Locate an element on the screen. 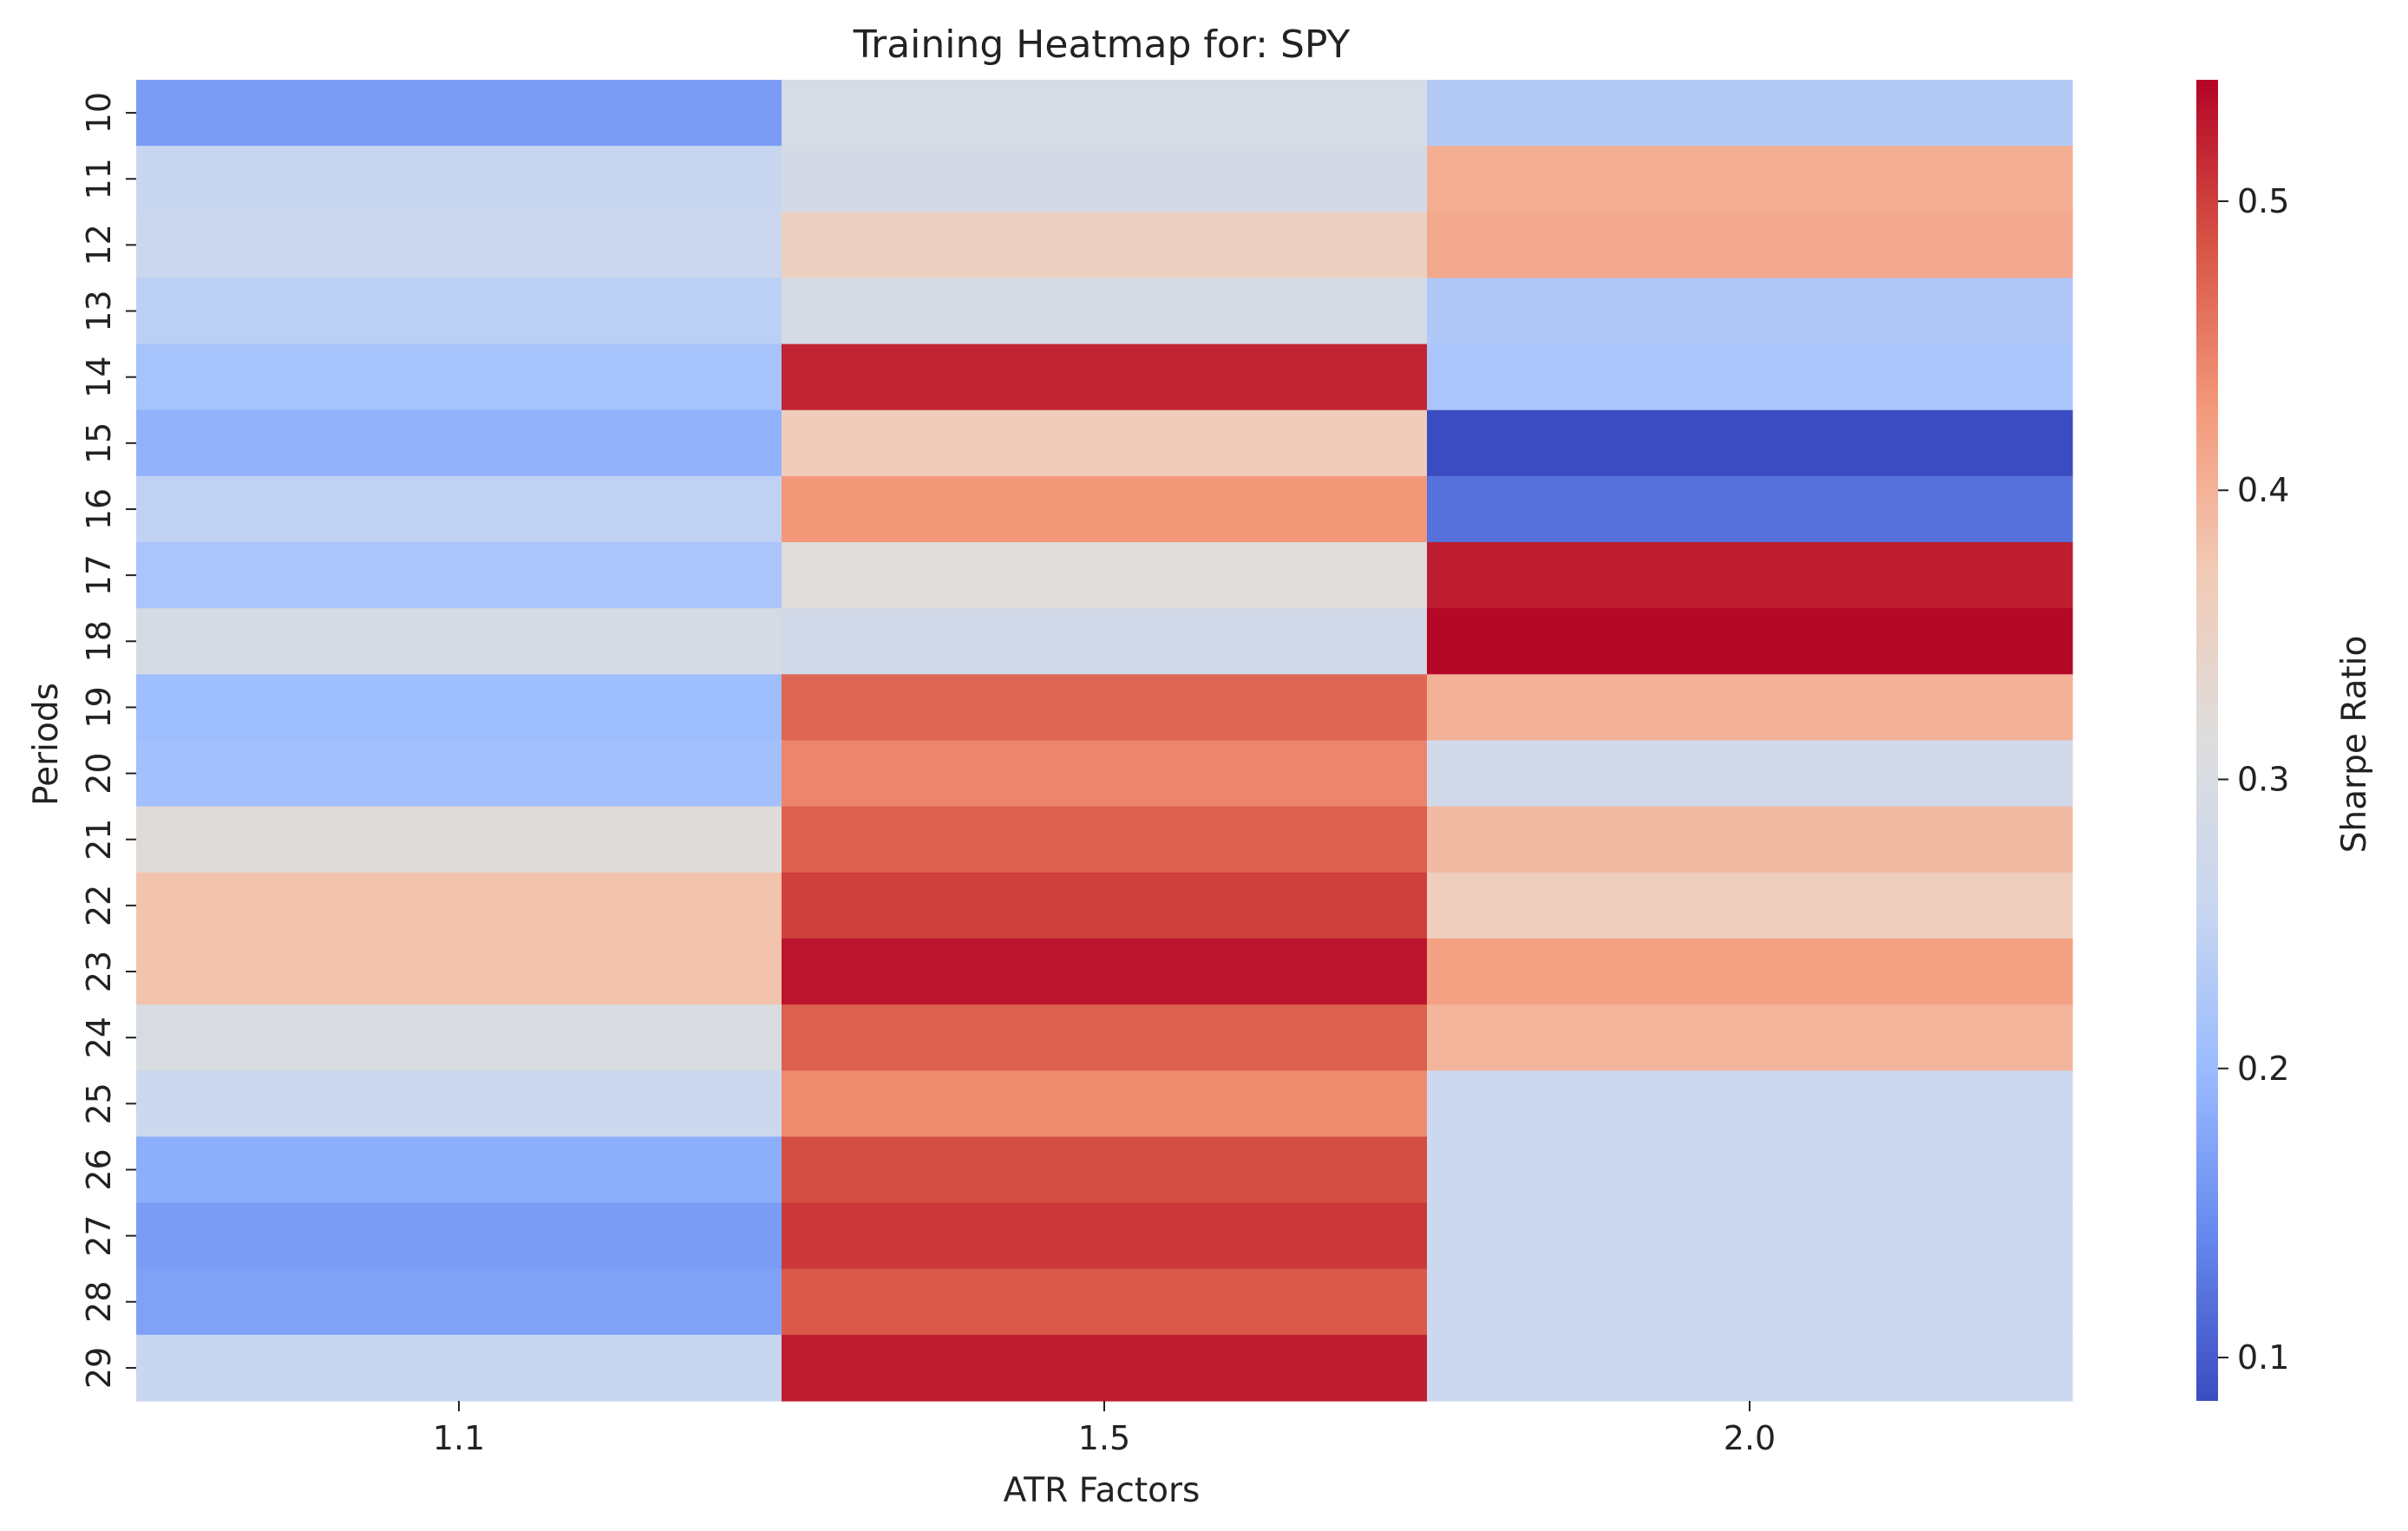  colorbar-label: Sharpe Ratio is located at coordinates (2354, 745).